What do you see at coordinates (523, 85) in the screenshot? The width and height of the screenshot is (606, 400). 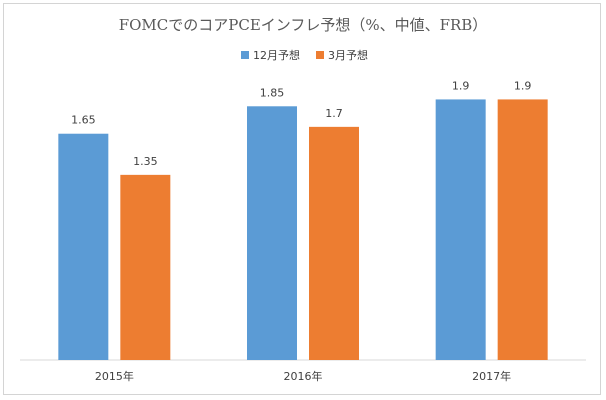 I see `data-label-mar-3: 1.9` at bounding box center [523, 85].